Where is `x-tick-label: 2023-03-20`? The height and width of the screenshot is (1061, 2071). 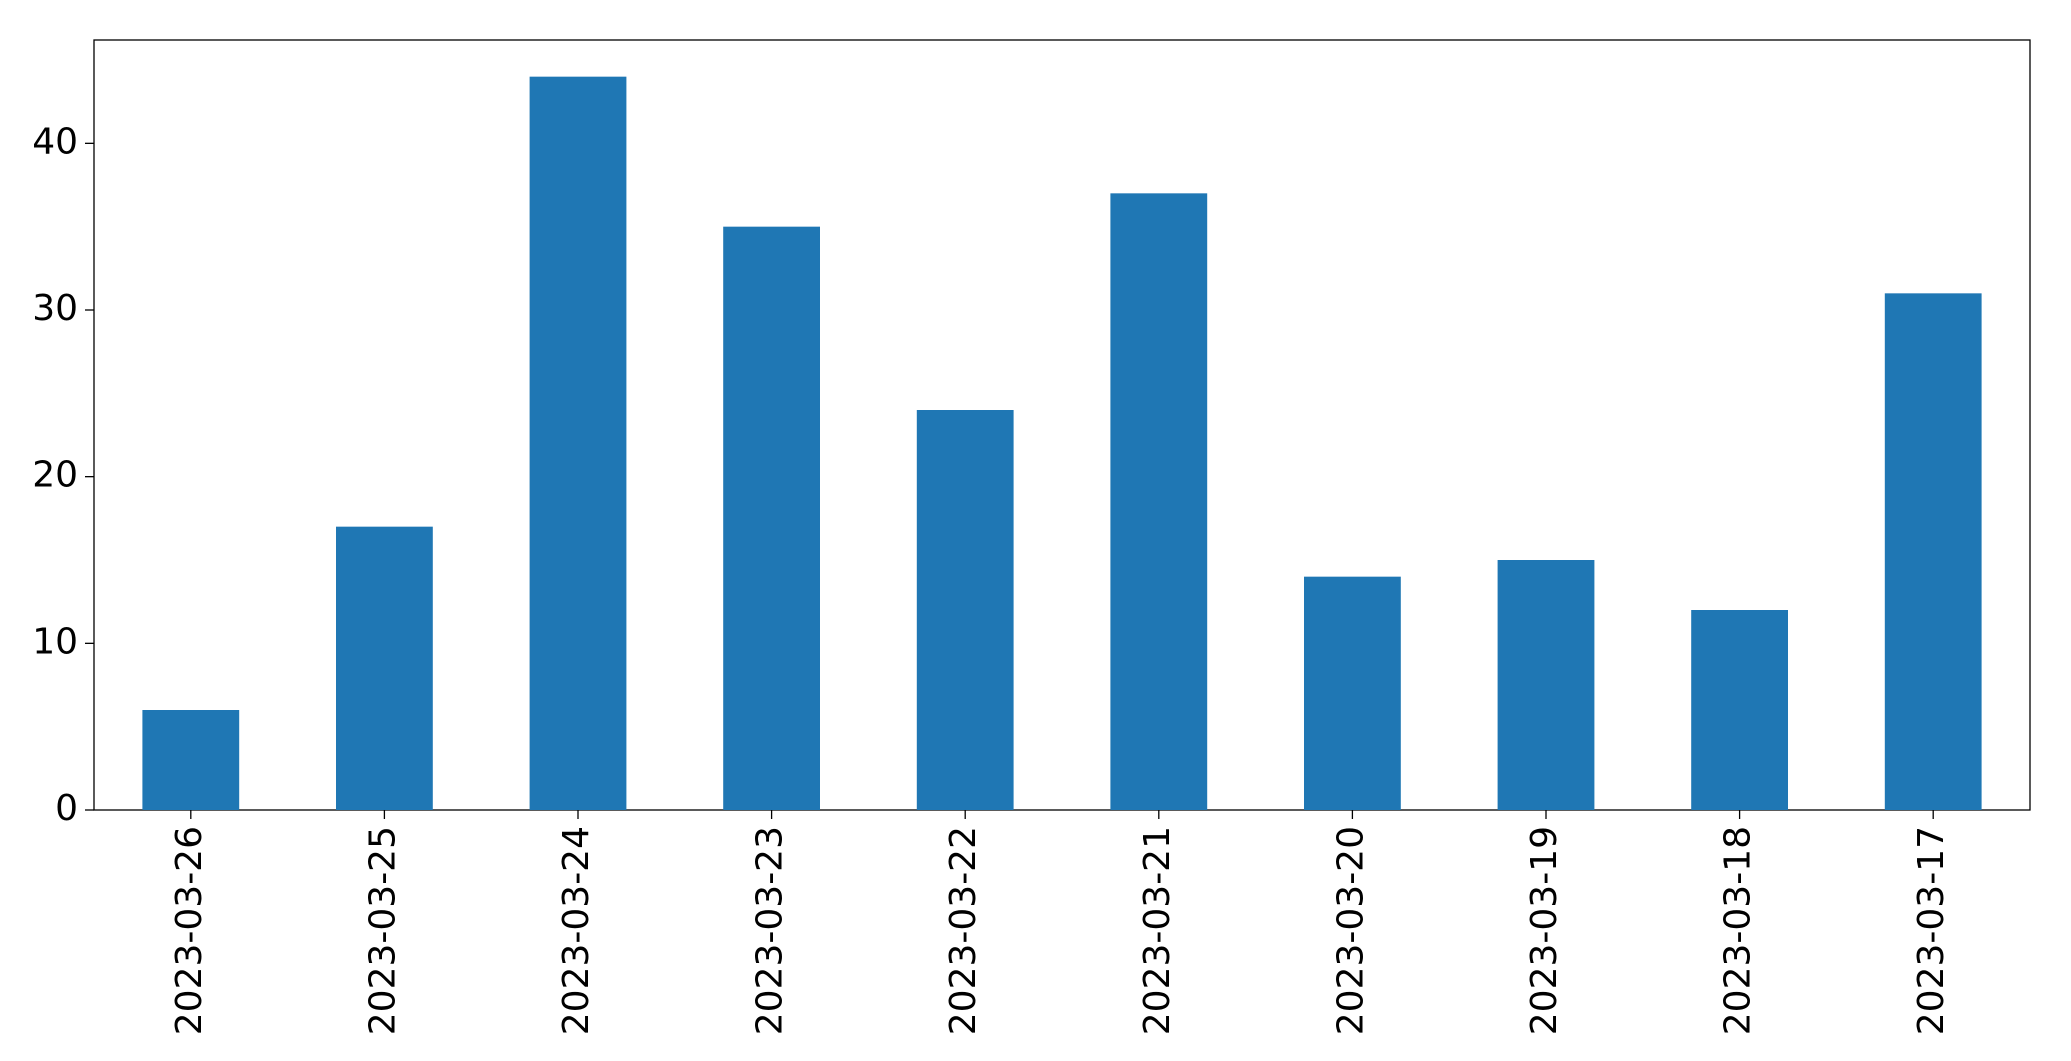
x-tick-label: 2023-03-20 is located at coordinates (1350, 930).